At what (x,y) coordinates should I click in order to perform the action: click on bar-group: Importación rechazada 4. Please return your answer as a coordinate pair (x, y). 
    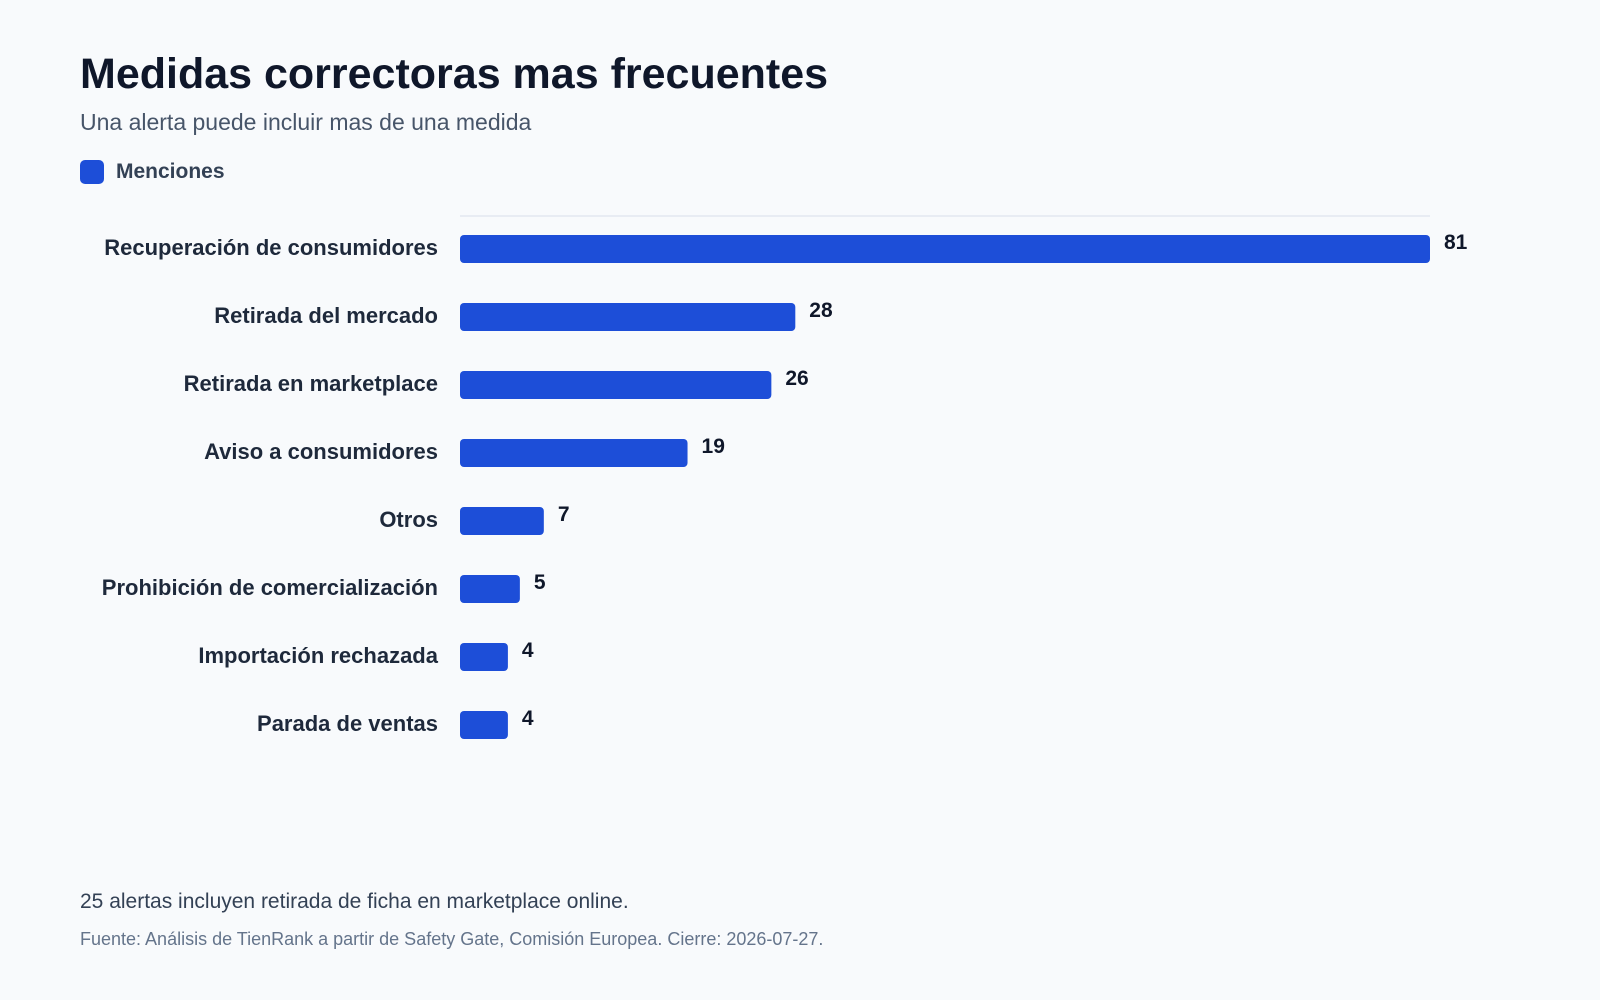
    Looking at the image, I should click on (366, 655).